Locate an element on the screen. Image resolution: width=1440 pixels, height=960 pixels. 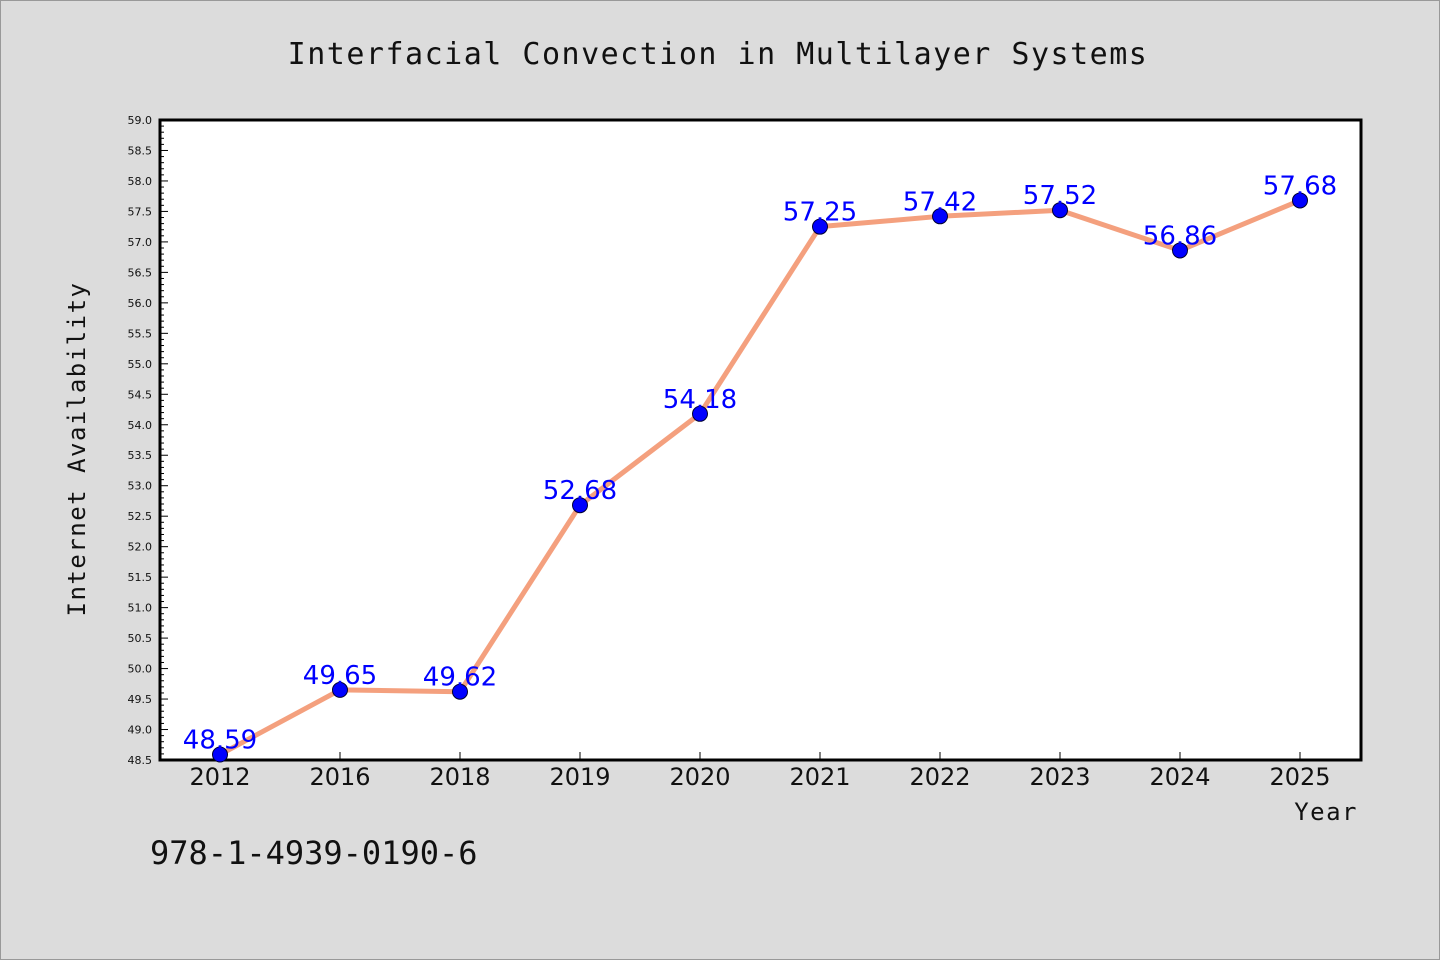
data-label: 48.59 is located at coordinates (220, 741).